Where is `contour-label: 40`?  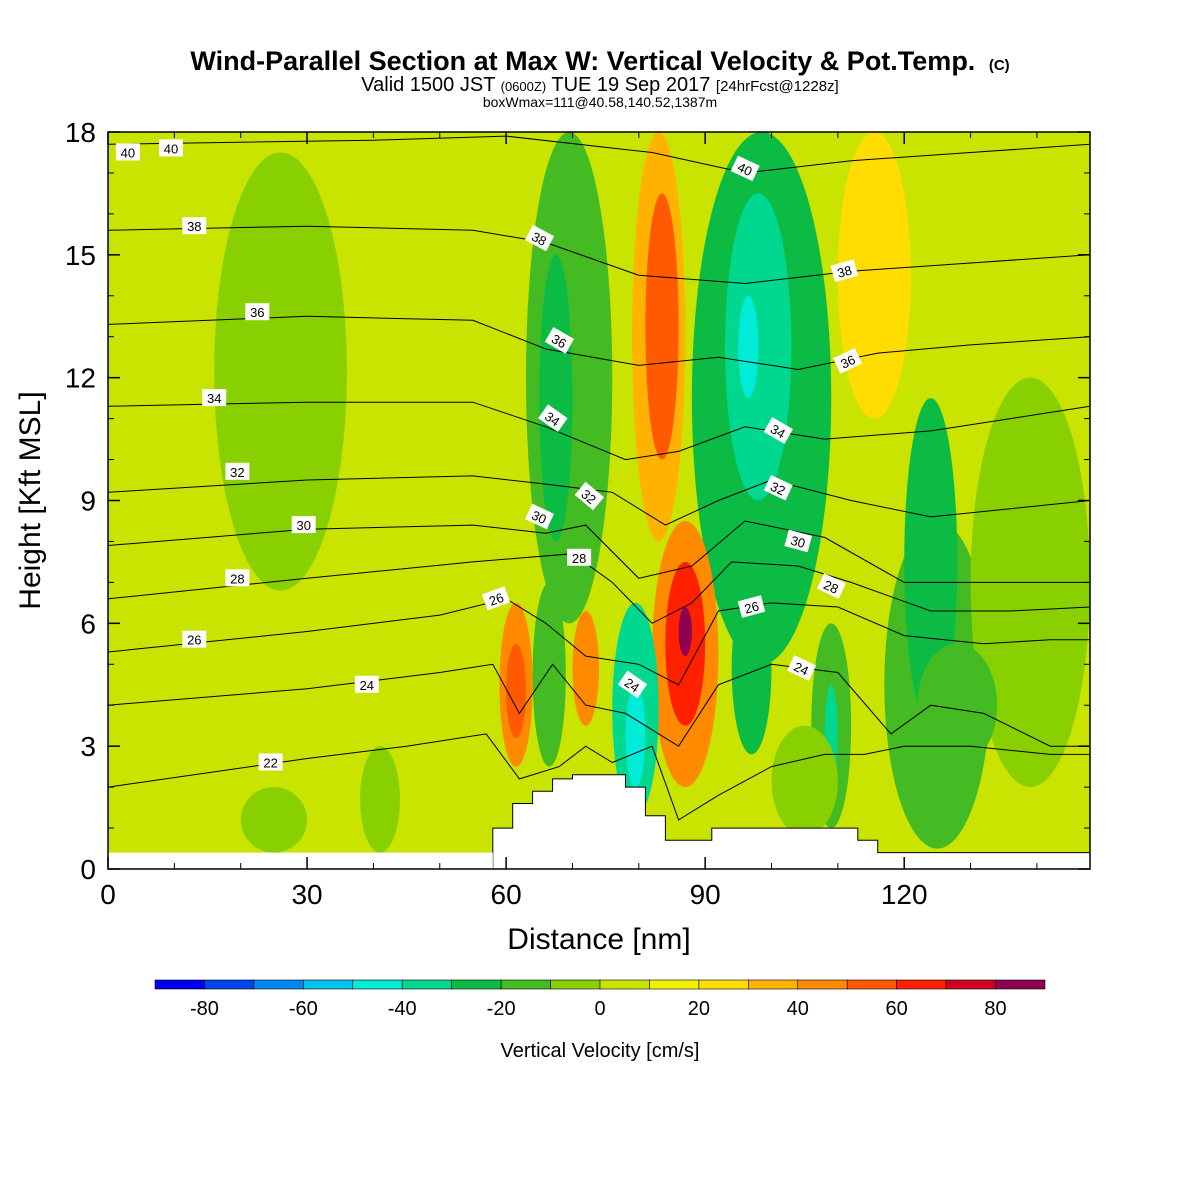 contour-label: 40 is located at coordinates (171, 148).